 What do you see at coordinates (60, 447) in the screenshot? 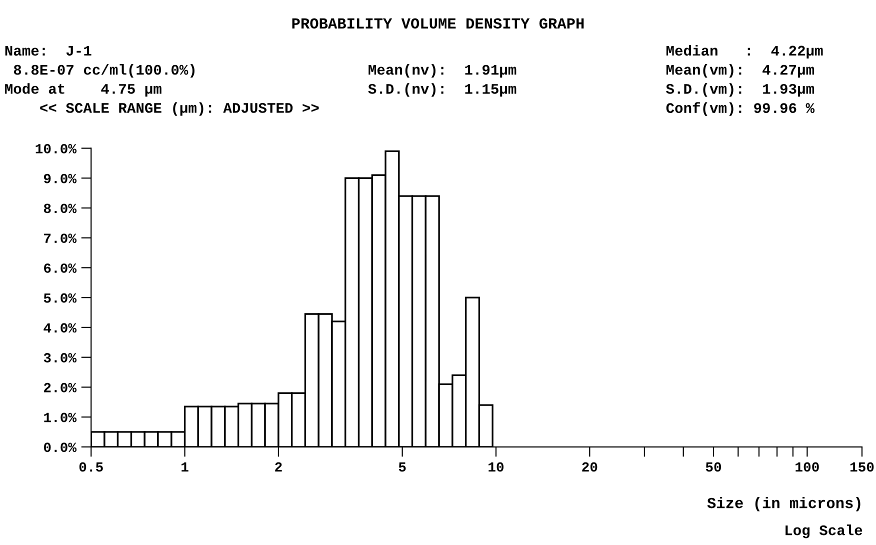
I see `y-tick-label: 0.0%` at bounding box center [60, 447].